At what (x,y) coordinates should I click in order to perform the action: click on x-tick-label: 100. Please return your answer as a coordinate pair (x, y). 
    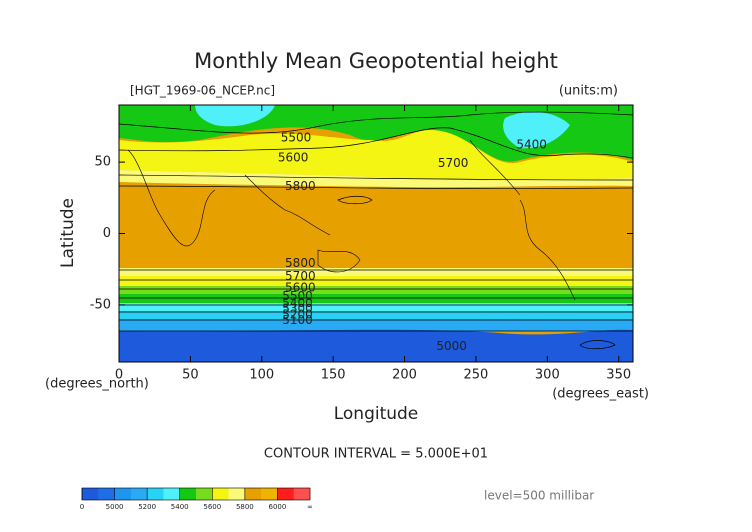
    Looking at the image, I should click on (261, 375).